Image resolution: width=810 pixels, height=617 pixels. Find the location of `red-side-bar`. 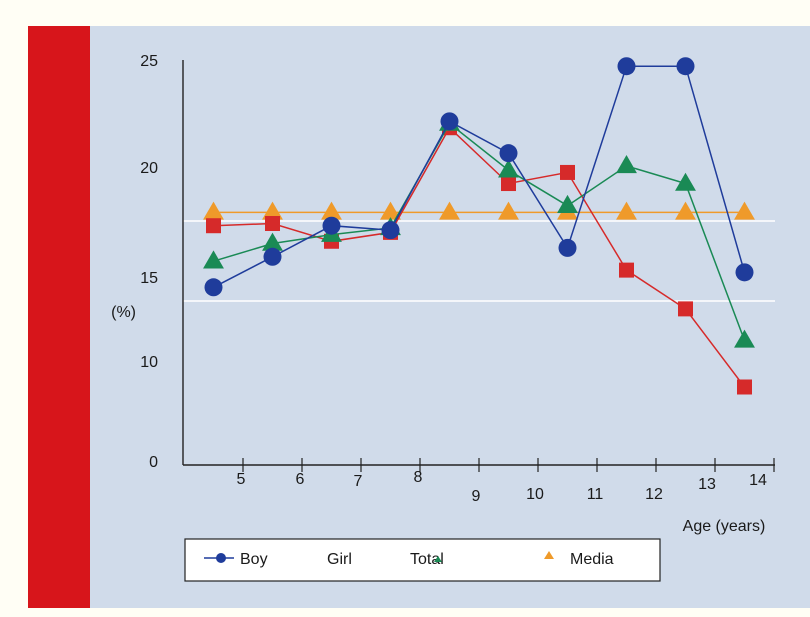

red-side-bar is located at coordinates (59, 317).